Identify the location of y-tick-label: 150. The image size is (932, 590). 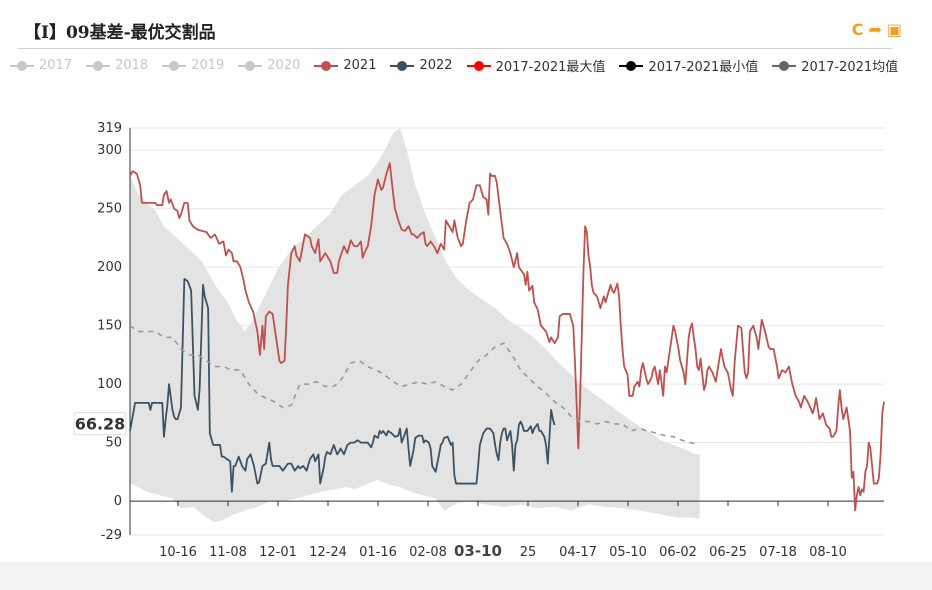
(109, 326).